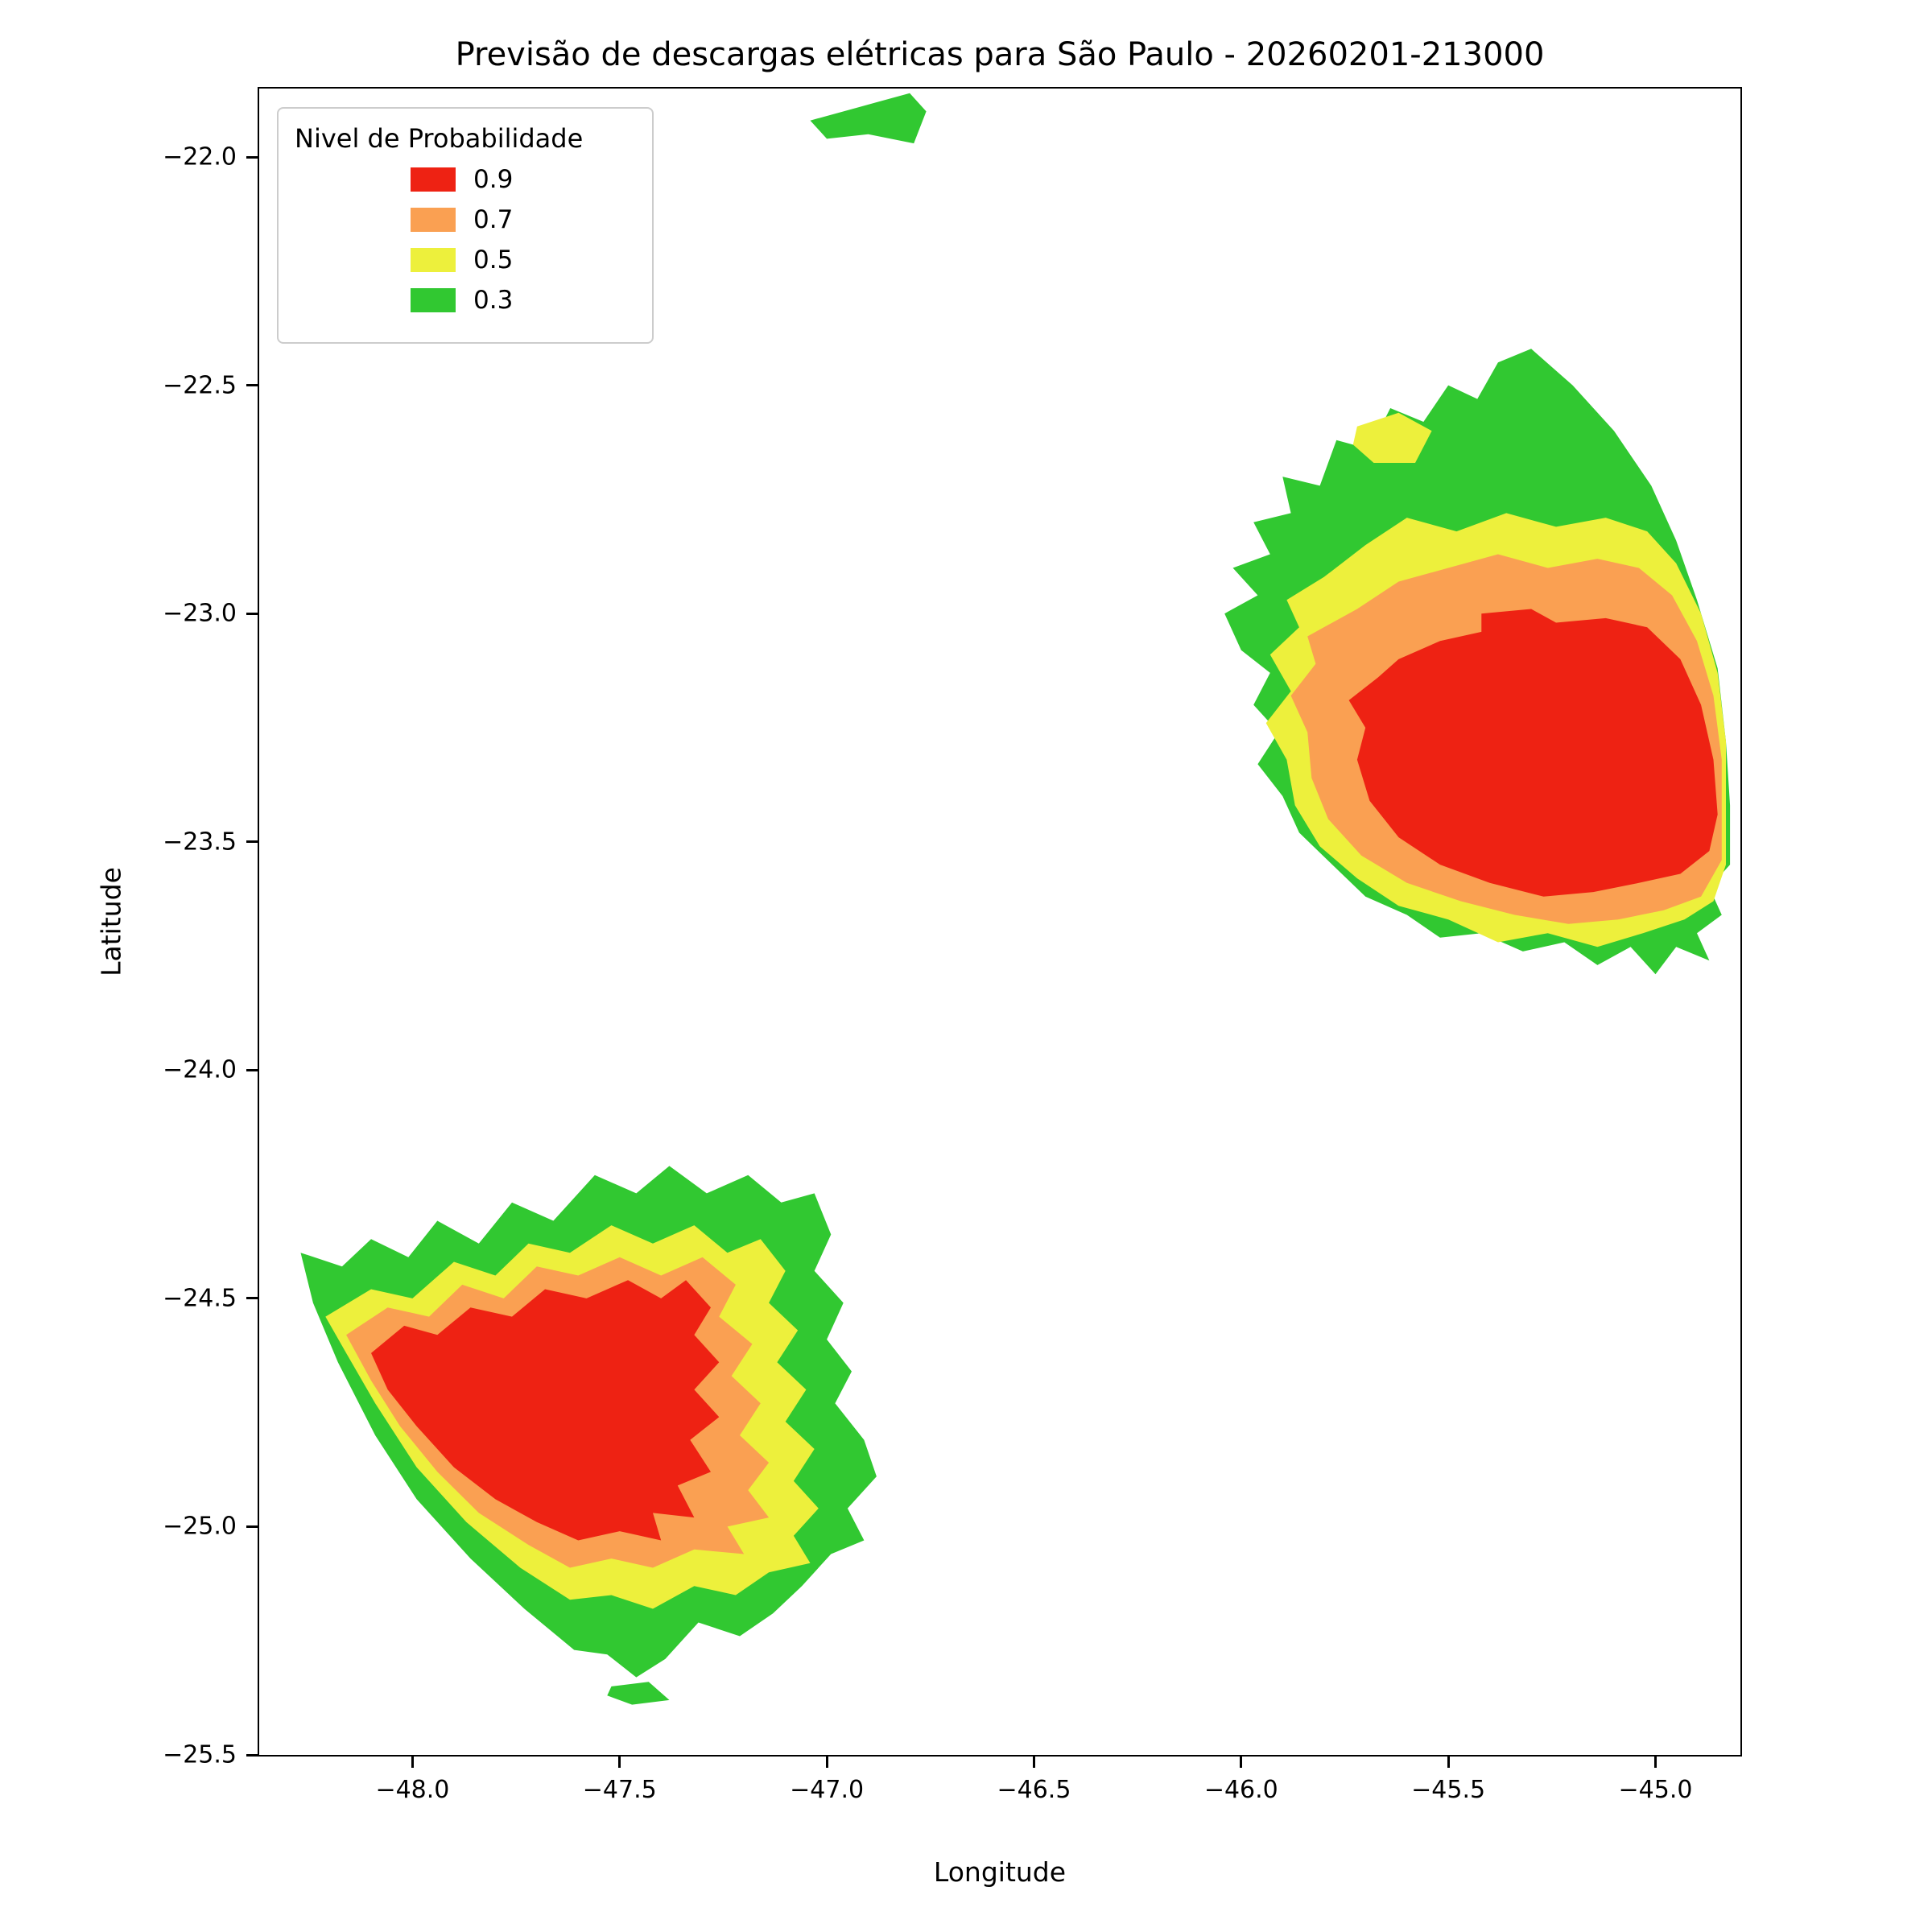 The image size is (1932, 1932). Describe the element at coordinates (465, 300) in the screenshot. I see `legend-entry: 0.3` at that location.